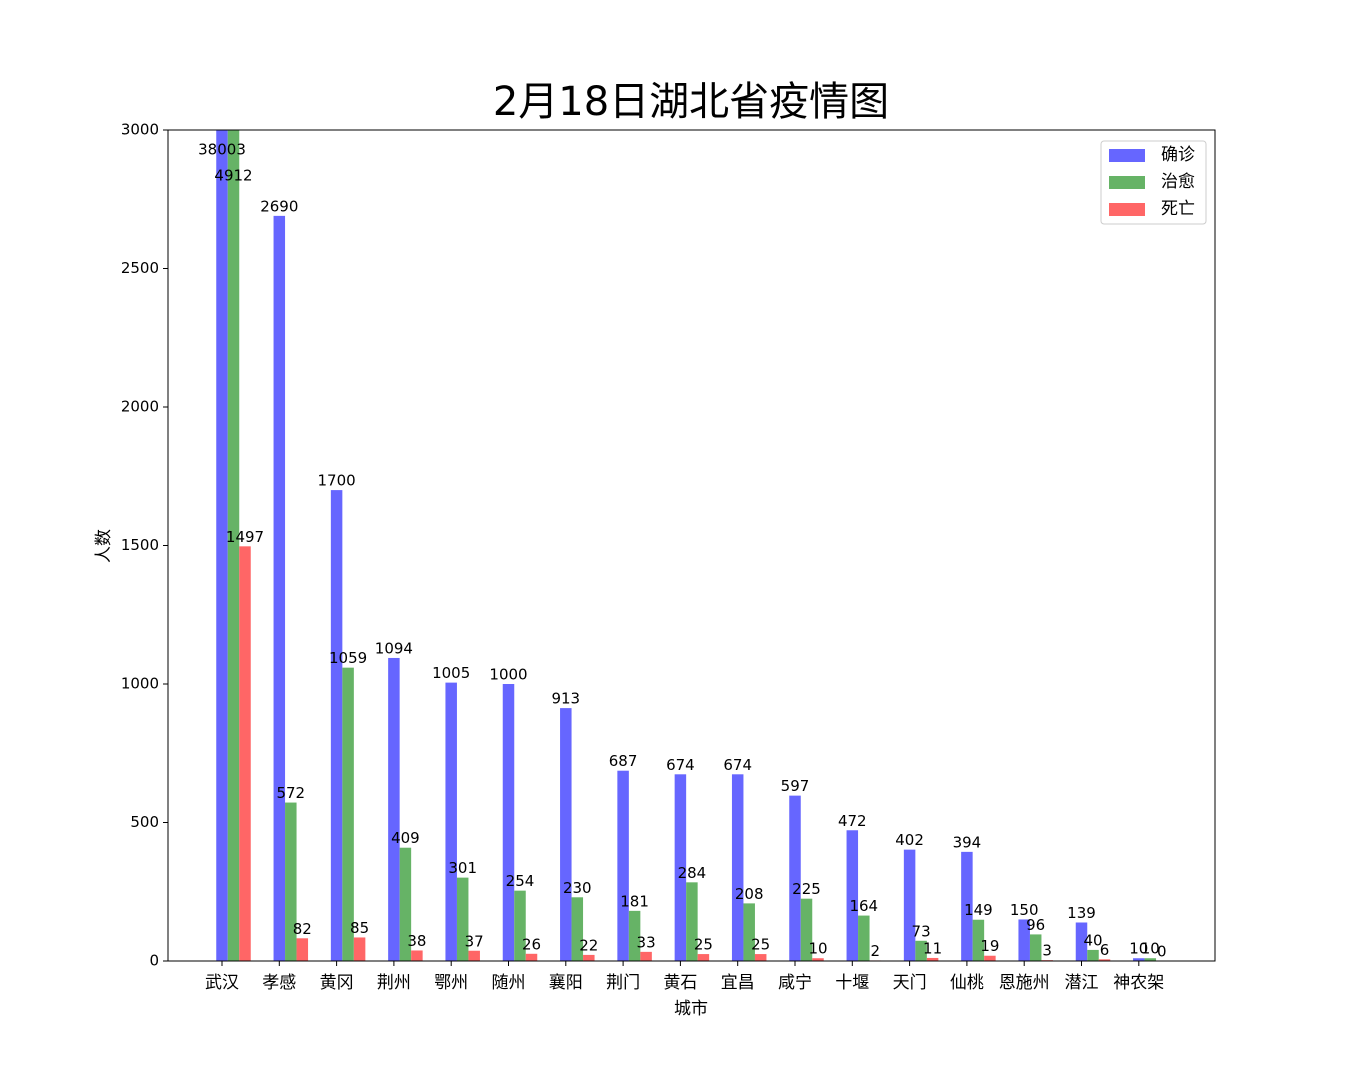  What do you see at coordinates (737, 765) in the screenshot?
I see `value-label: 674` at bounding box center [737, 765].